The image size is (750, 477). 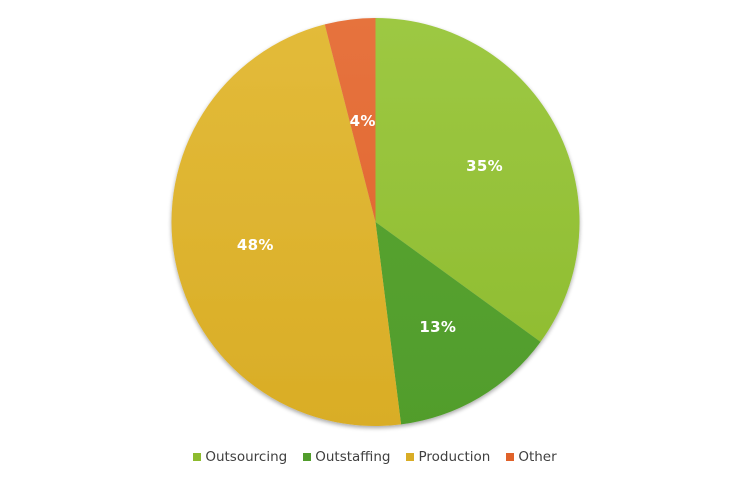 I want to click on slice-label-production: 48%, so click(x=255, y=244).